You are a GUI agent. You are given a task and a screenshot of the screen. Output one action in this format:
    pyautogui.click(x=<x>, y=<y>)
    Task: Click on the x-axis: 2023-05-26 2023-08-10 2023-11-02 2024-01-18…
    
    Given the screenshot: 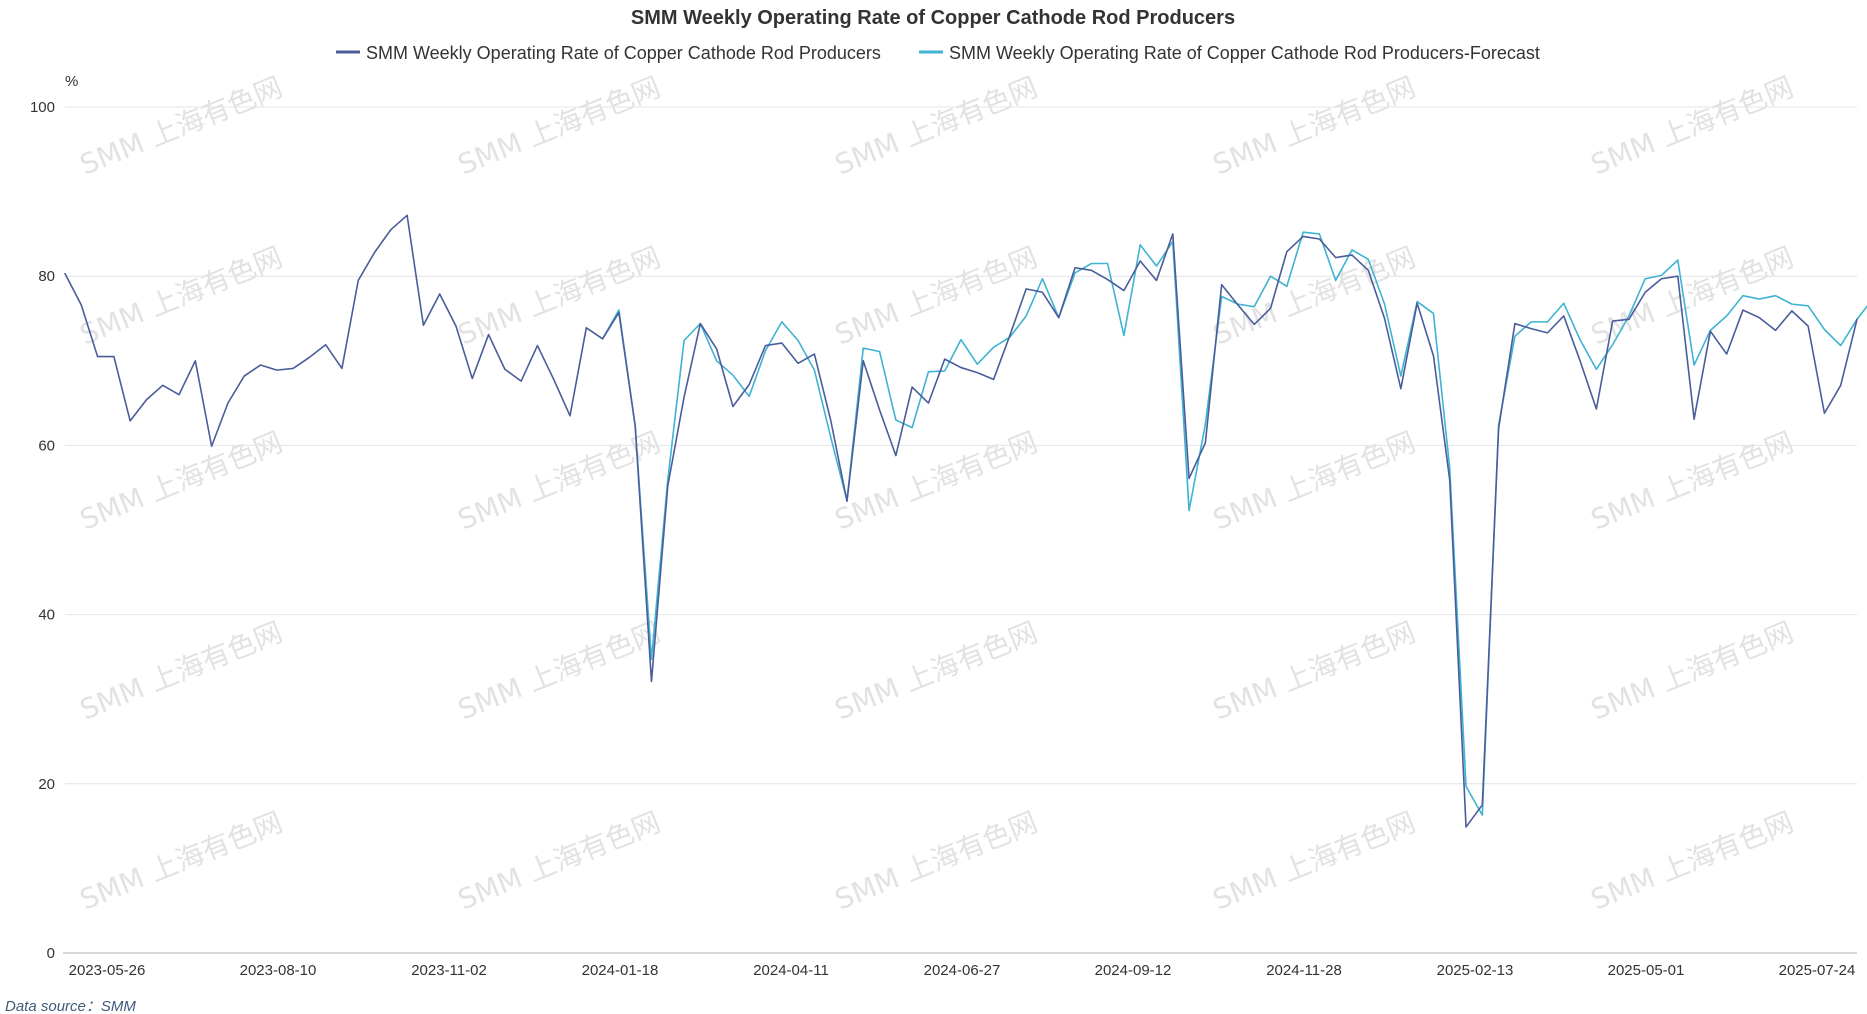 What is the action you would take?
    pyautogui.click(x=962, y=970)
    